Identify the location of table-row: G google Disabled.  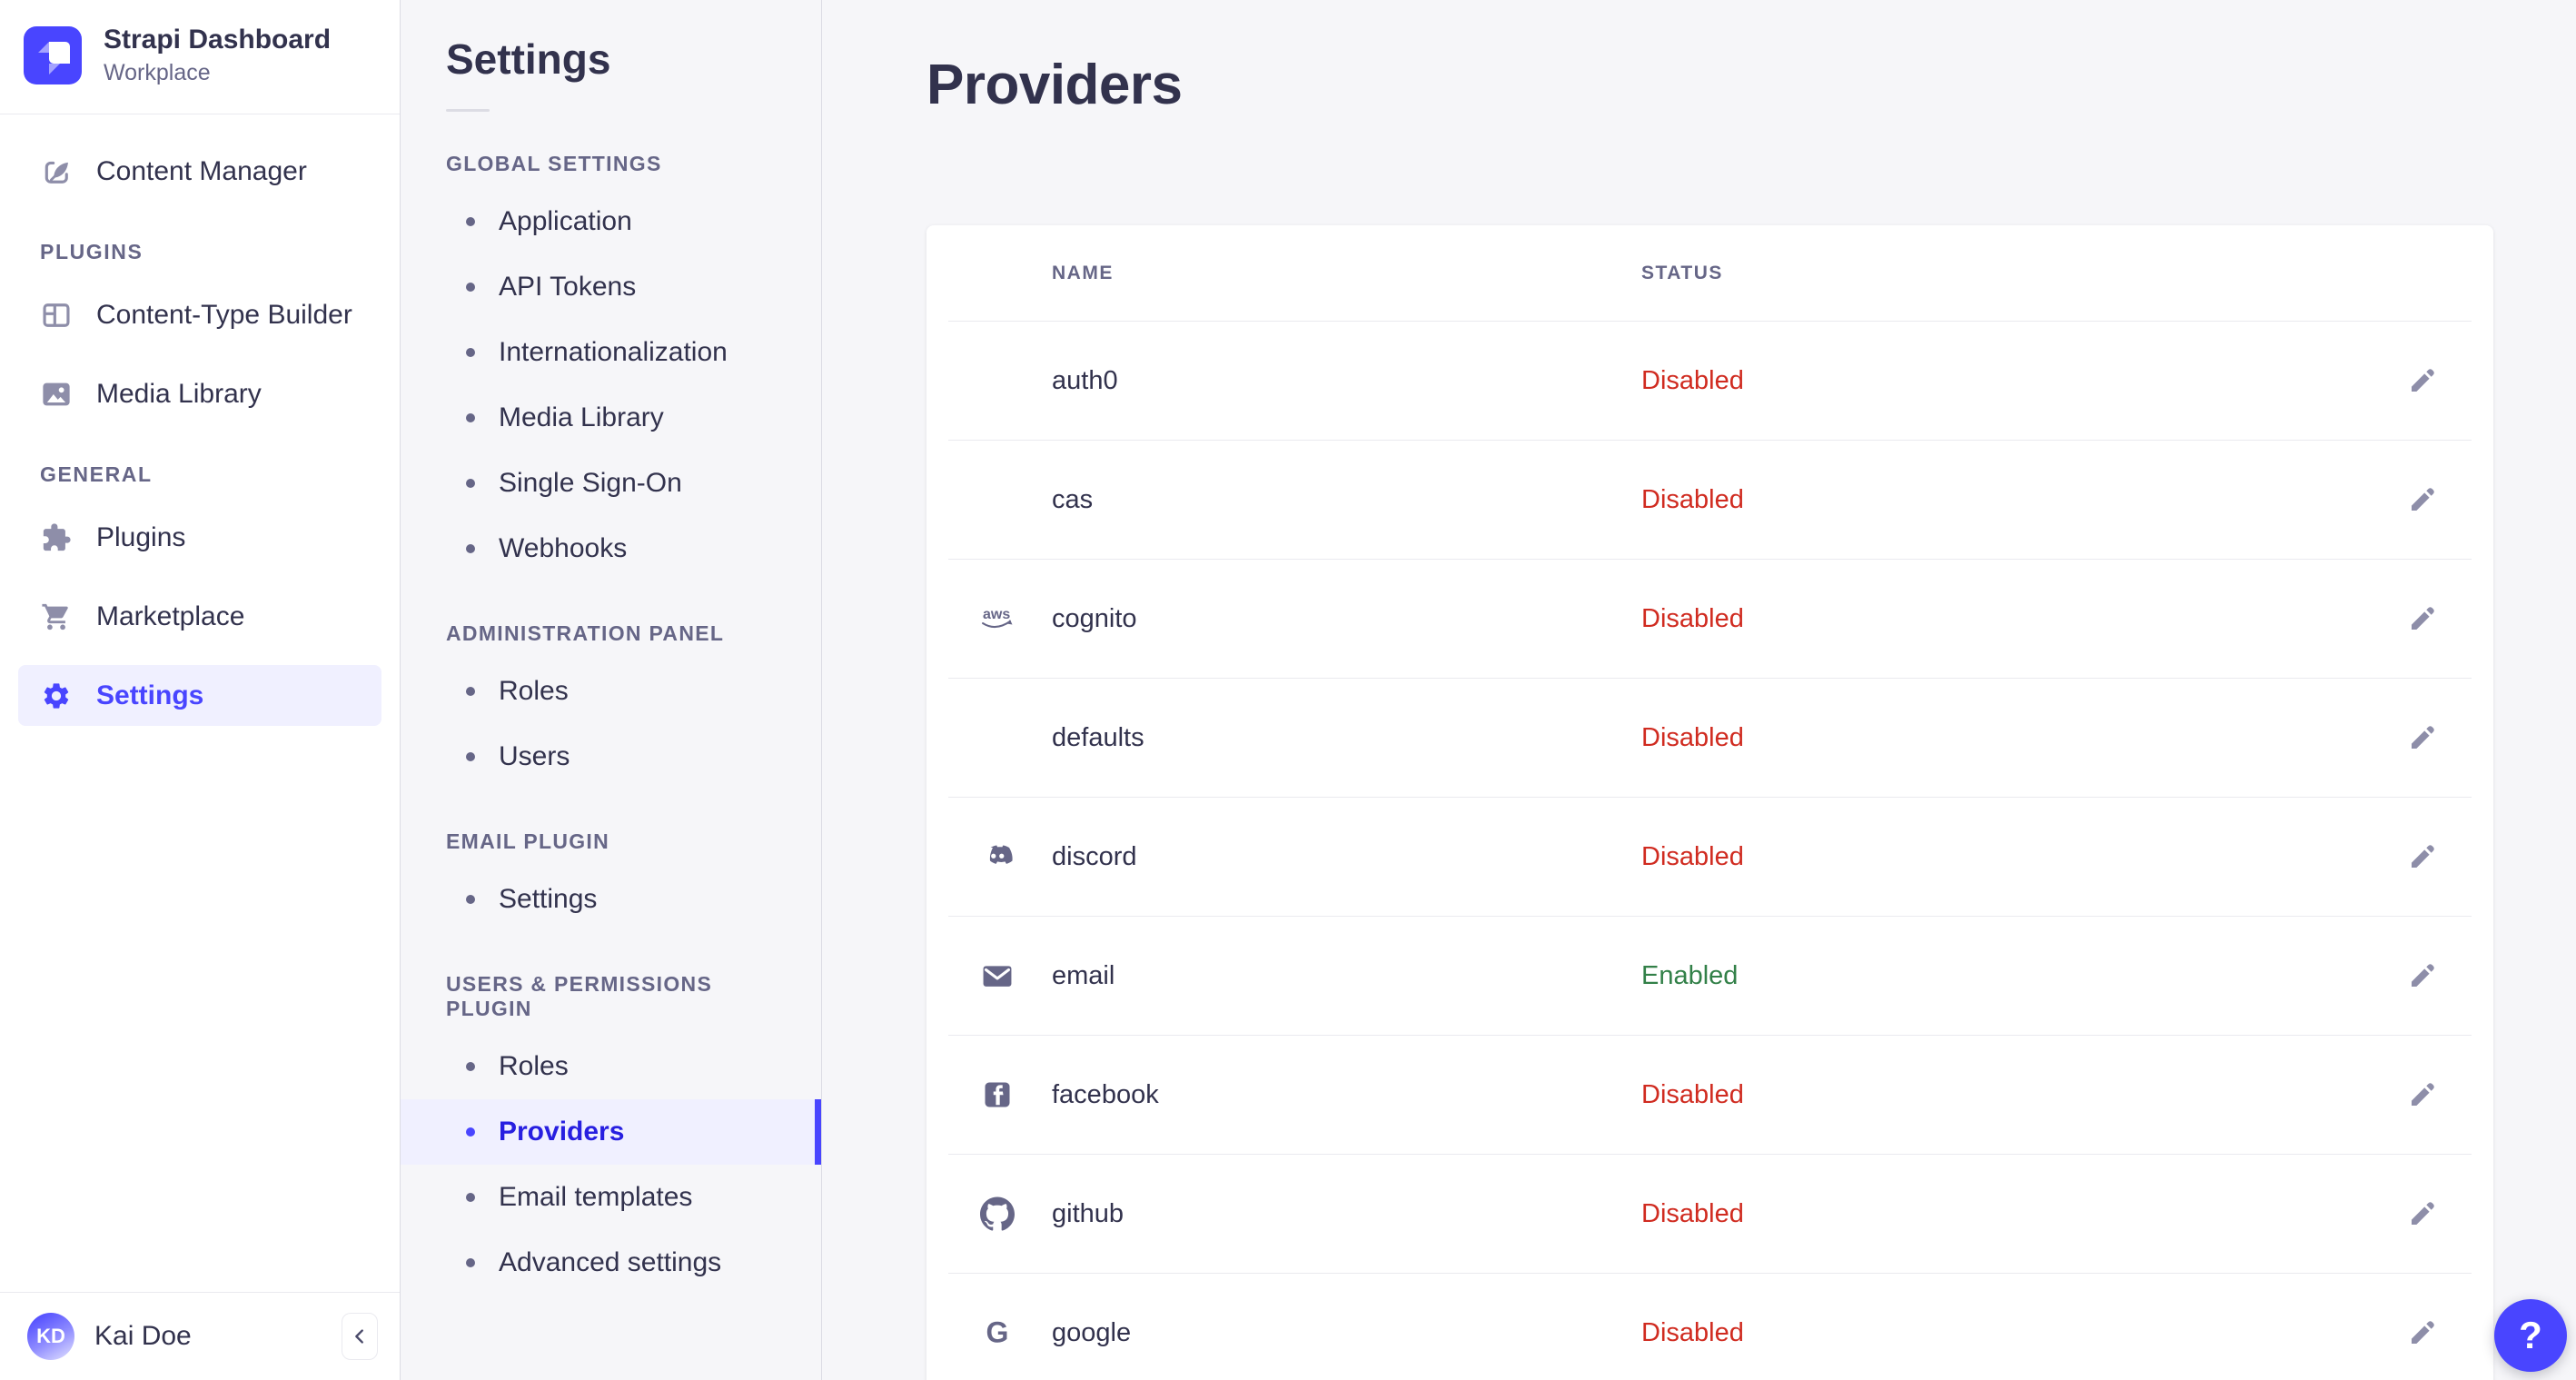
(1710, 1326).